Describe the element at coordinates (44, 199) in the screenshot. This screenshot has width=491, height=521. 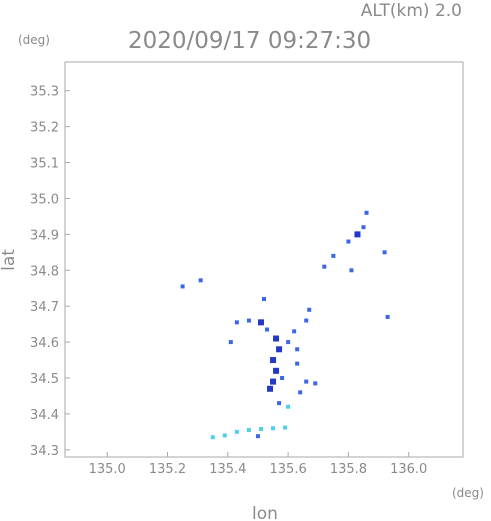
I see `y-tick-label: 35.0` at that location.